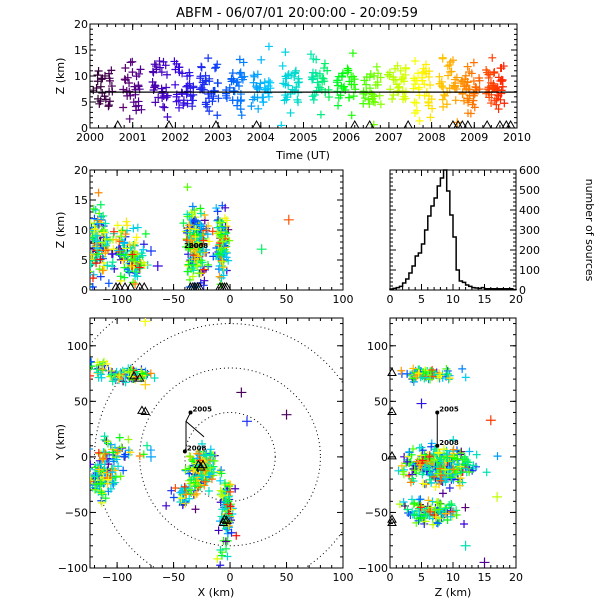 The image size is (600, 600). Describe the element at coordinates (529, 250) in the screenshot. I see `y-tick-label: 200` at that location.